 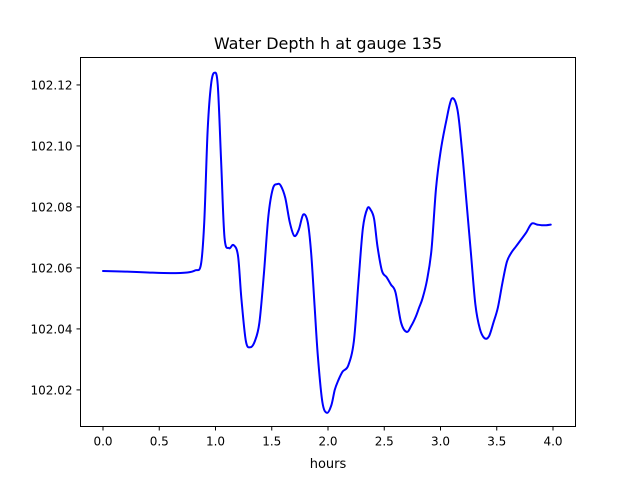 What do you see at coordinates (52, 329) in the screenshot?
I see `y-tick-label: 102.04` at bounding box center [52, 329].